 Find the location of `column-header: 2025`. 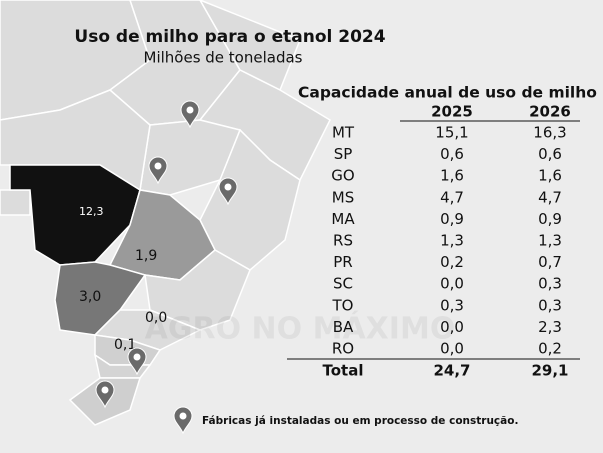

column-header: 2025 is located at coordinates (452, 112).